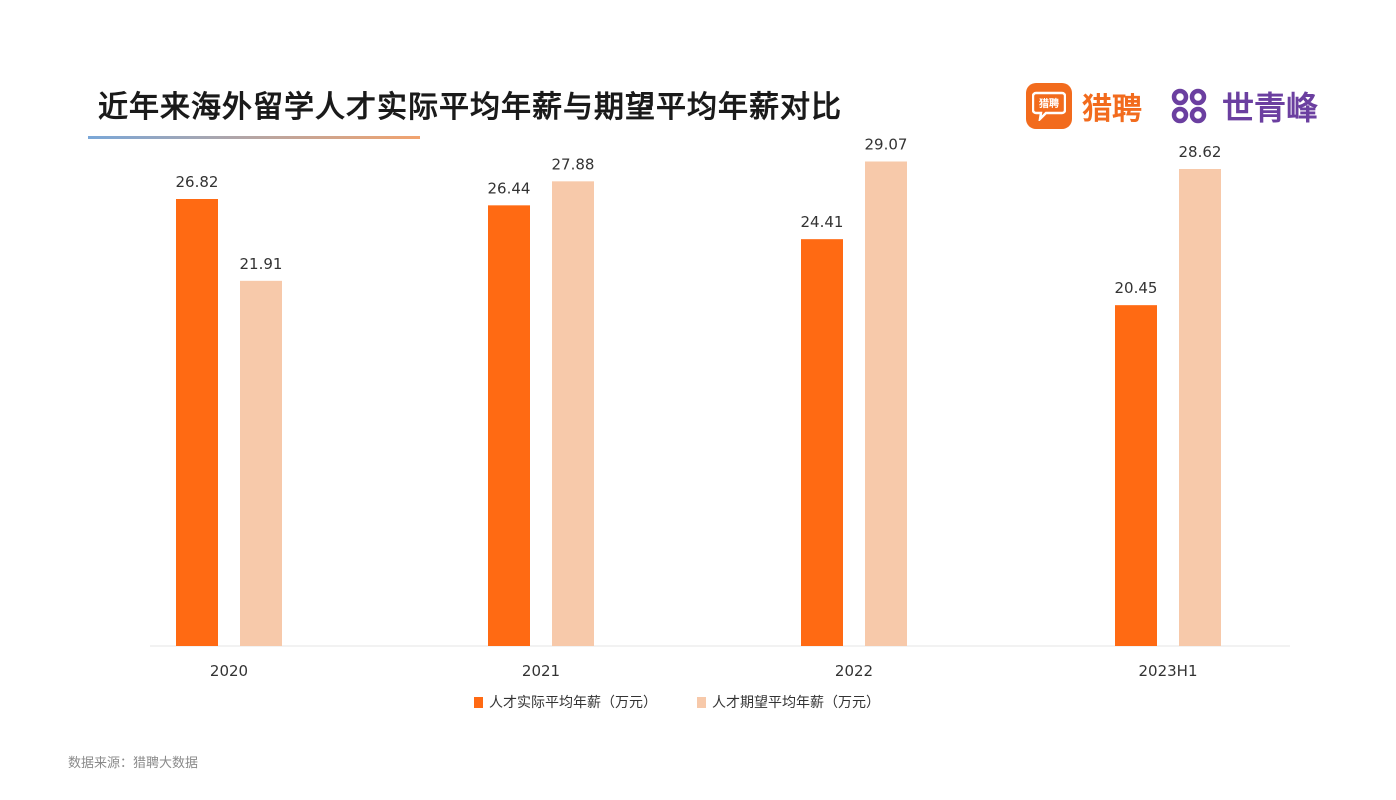 This screenshot has height=800, width=1396. I want to click on data-label-expected-2020: 21.91, so click(261, 264).